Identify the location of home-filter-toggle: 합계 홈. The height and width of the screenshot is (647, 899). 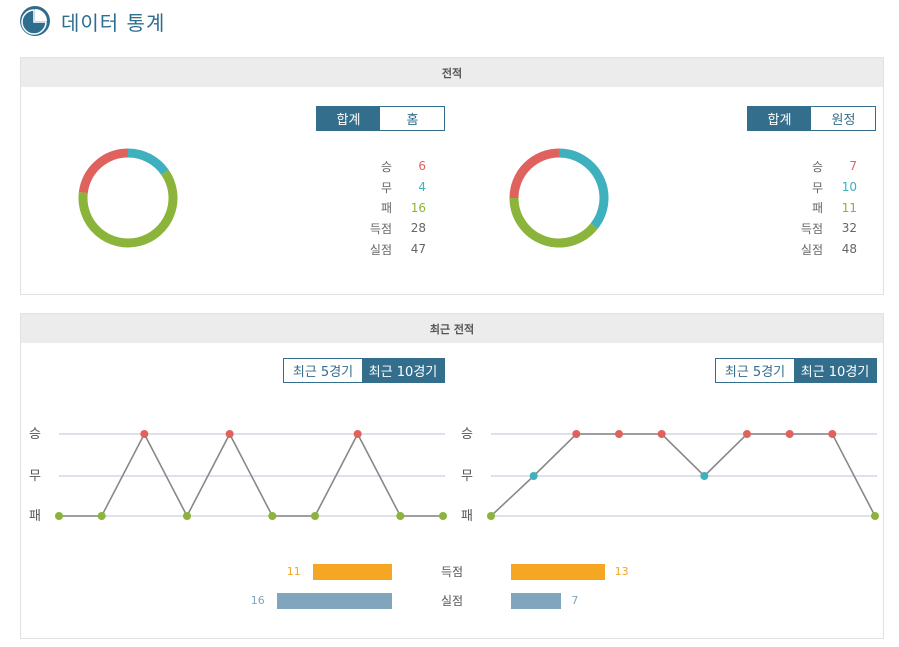
(380, 118).